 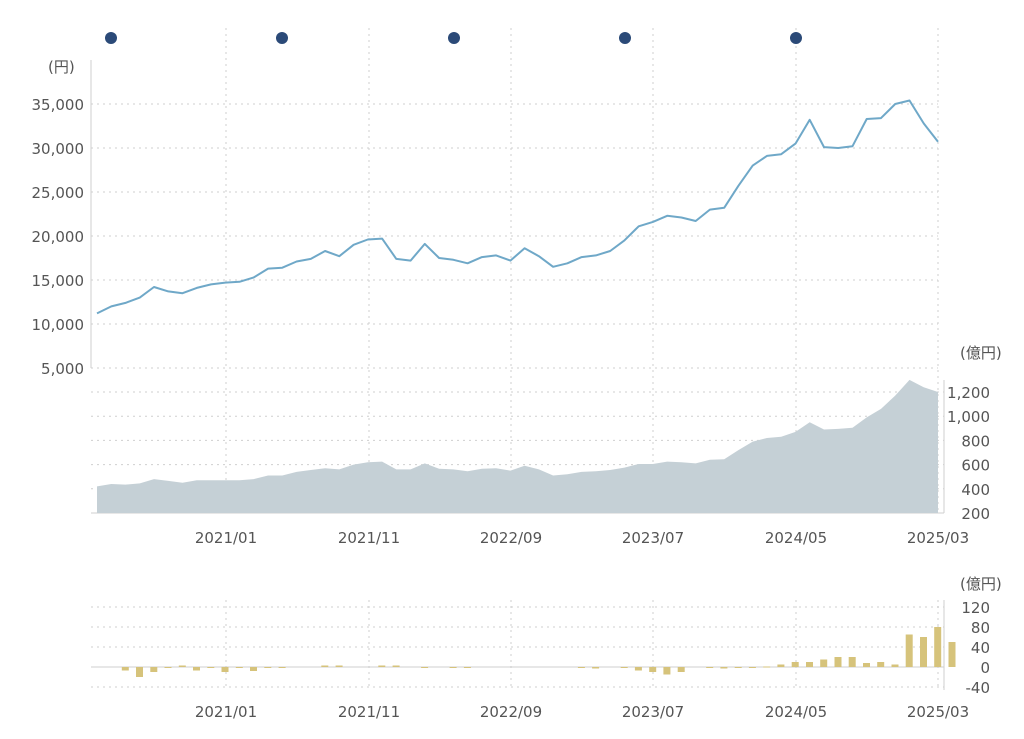 I want to click on aum-y-tick-label: 600, so click(x=975, y=466).